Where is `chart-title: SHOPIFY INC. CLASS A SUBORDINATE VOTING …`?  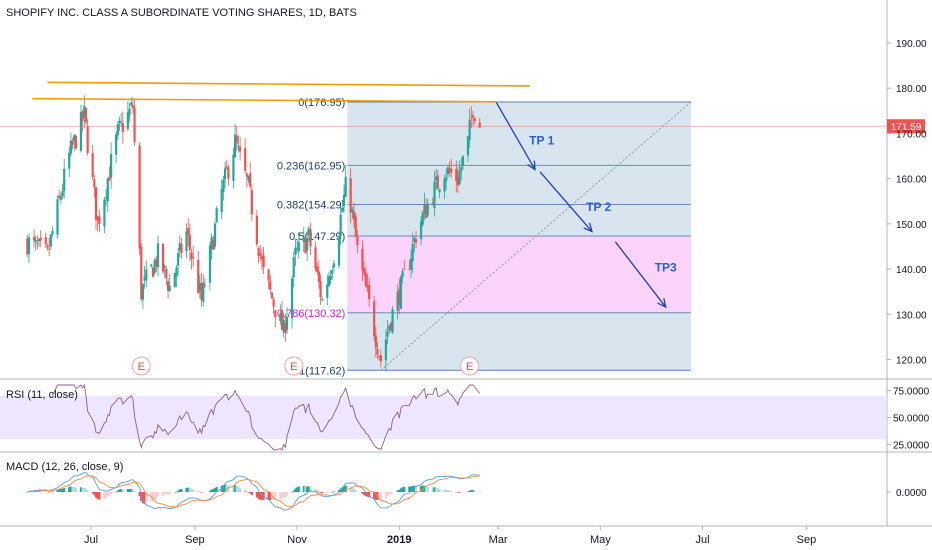
chart-title: SHOPIFY INC. CLASS A SUBORDINATE VOTING … is located at coordinates (181, 13).